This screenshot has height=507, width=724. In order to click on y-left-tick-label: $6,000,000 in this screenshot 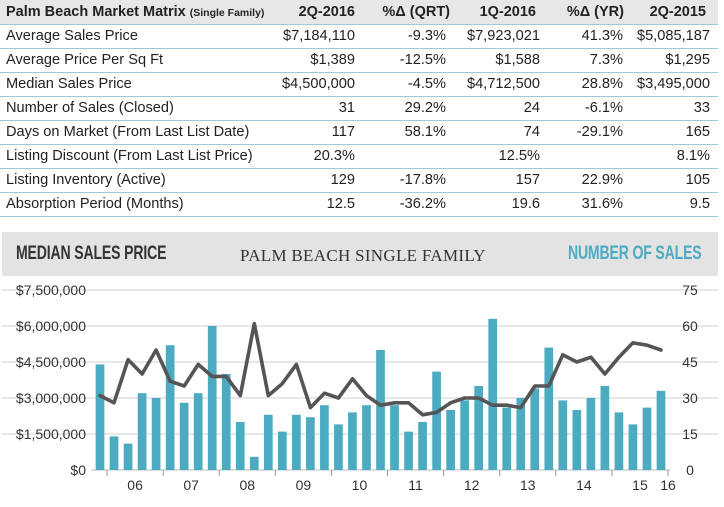, I will do `click(51, 326)`.